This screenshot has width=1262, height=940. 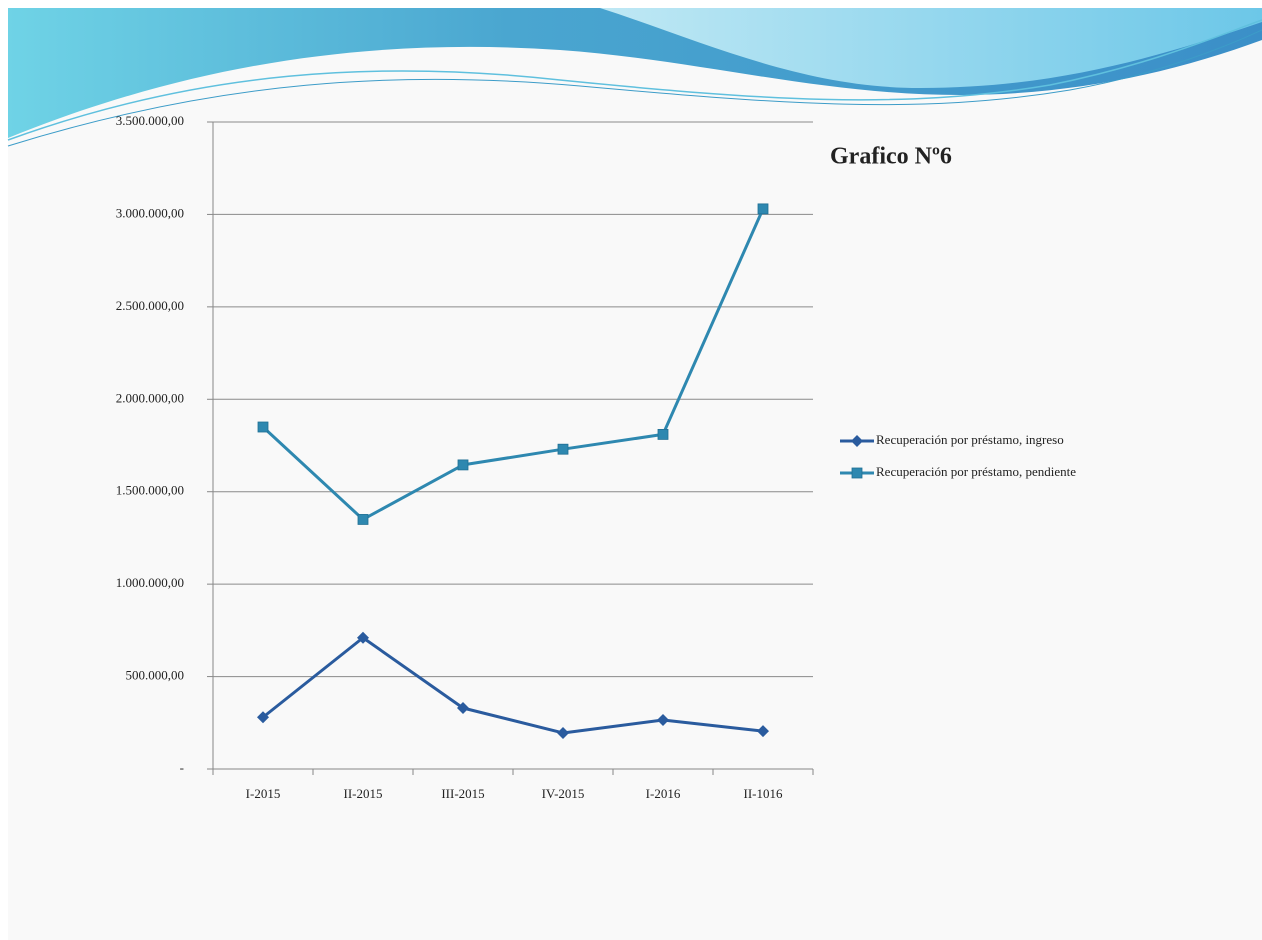 What do you see at coordinates (763, 793) in the screenshot?
I see `x-tick-label: II-1016` at bounding box center [763, 793].